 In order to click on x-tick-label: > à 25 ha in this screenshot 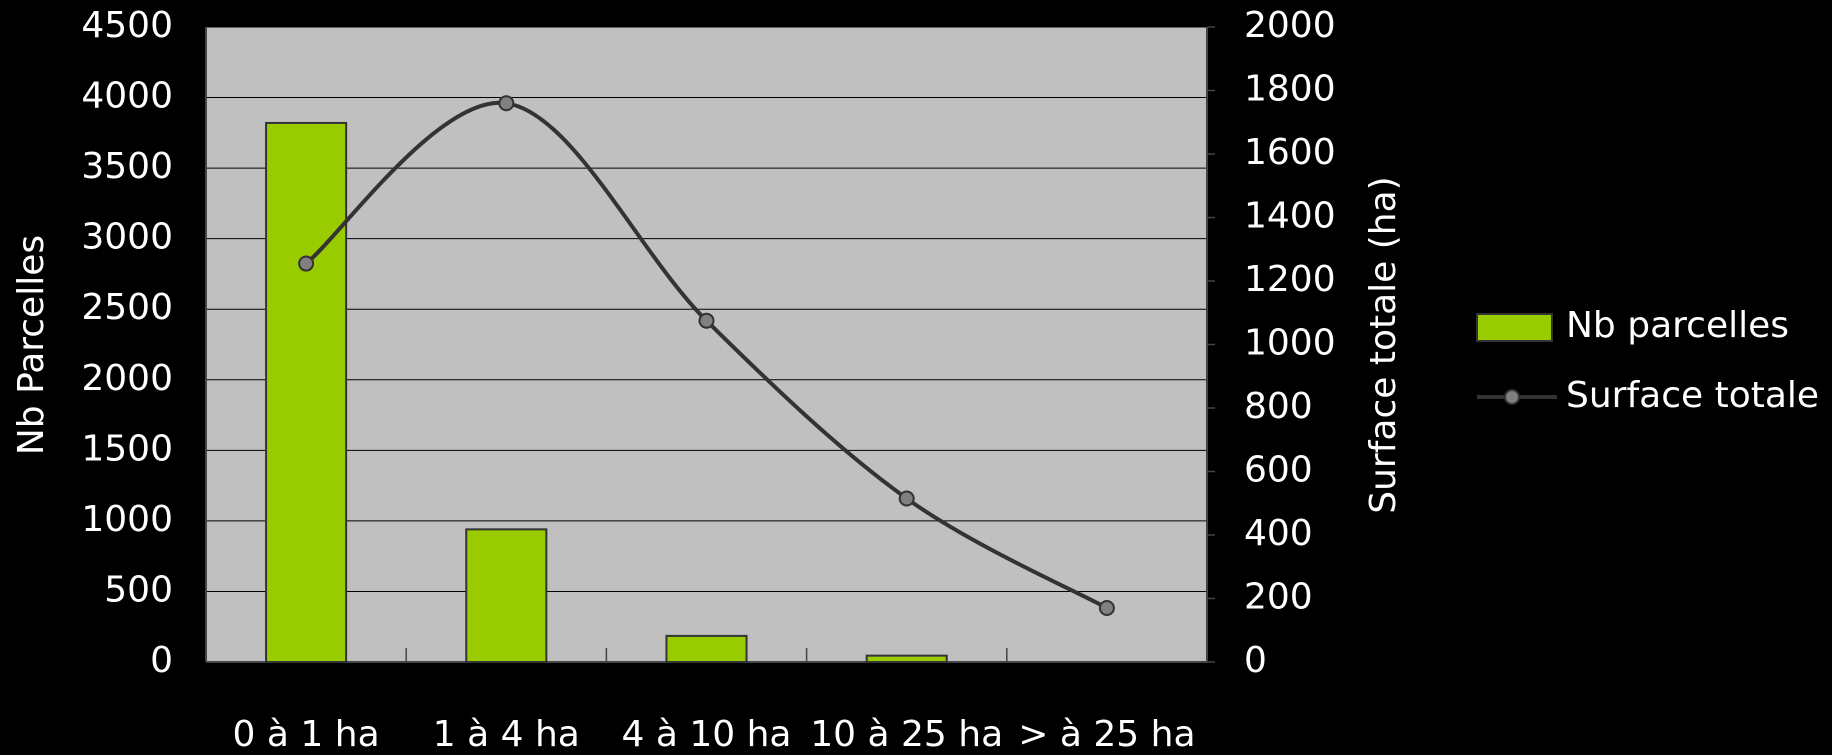, I will do `click(1106, 734)`.